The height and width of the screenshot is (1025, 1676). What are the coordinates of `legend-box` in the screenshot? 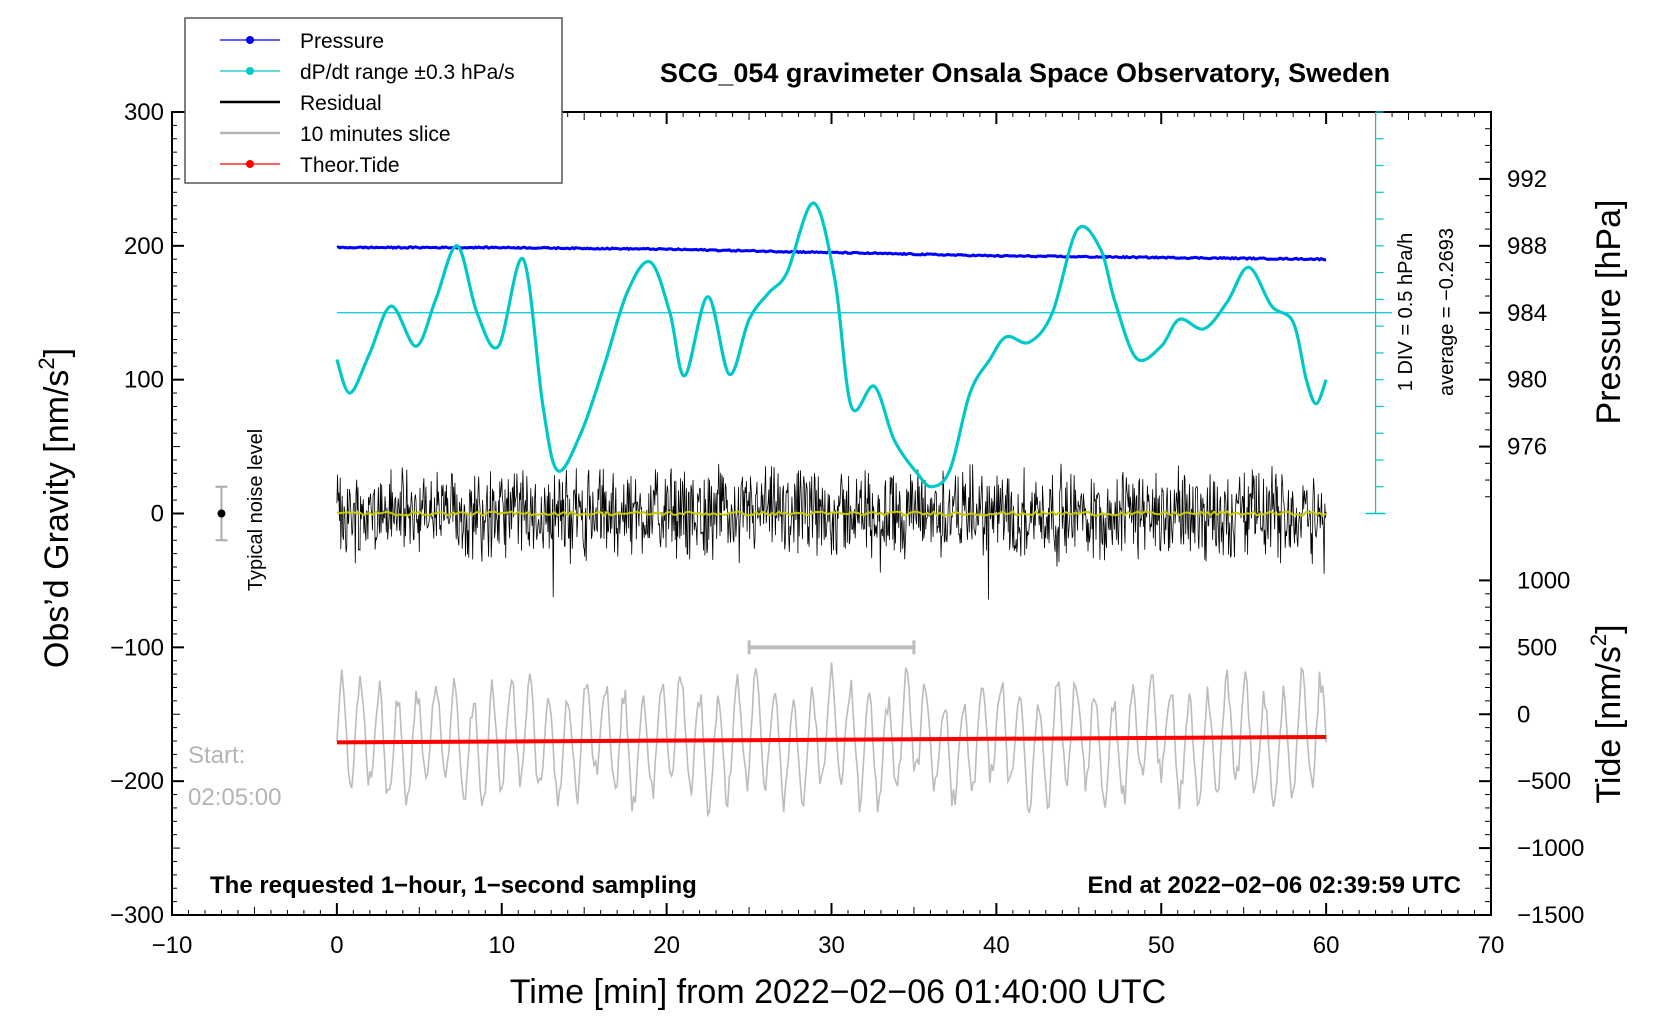 It's located at (373, 100).